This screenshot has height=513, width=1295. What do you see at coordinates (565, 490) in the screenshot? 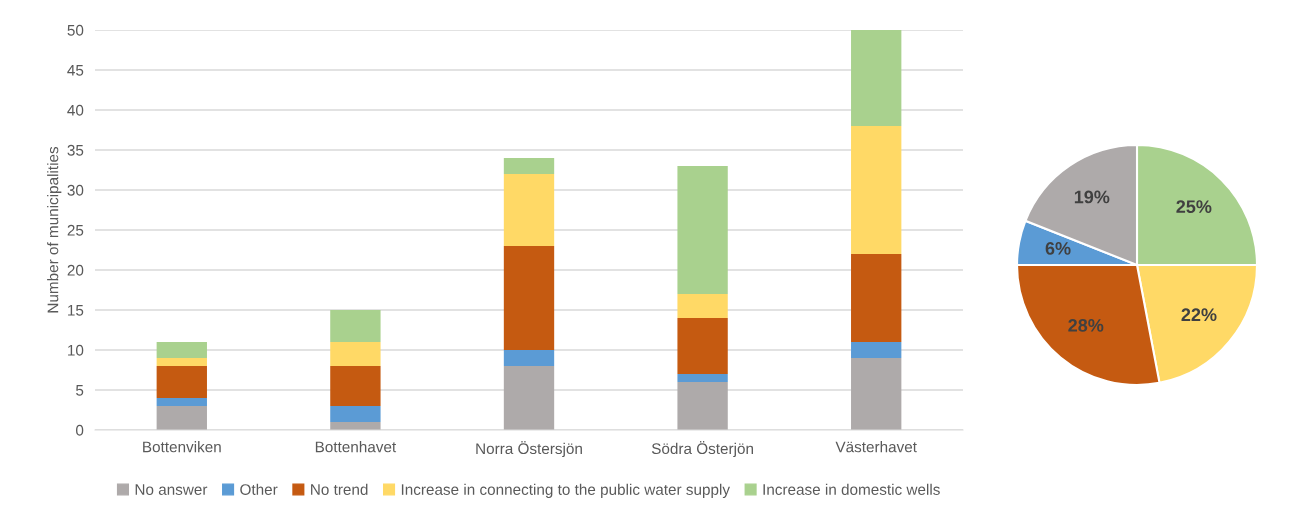
I see `legend-label: Increase in connecting to the public water supply` at bounding box center [565, 490].